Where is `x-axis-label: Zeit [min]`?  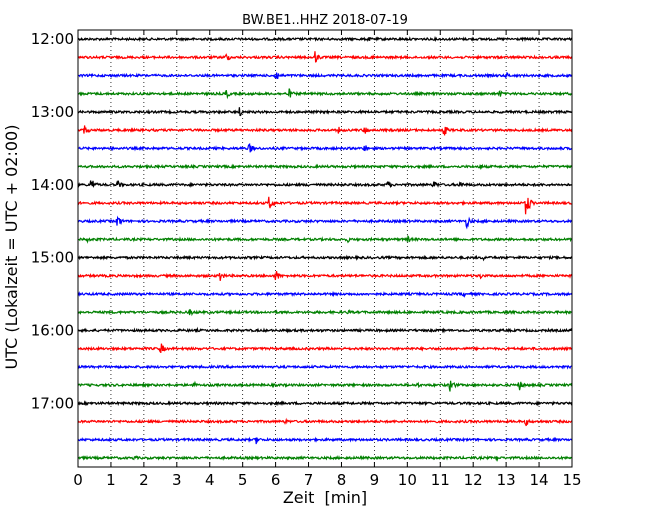
x-axis-label: Zeit [min] is located at coordinates (325, 497).